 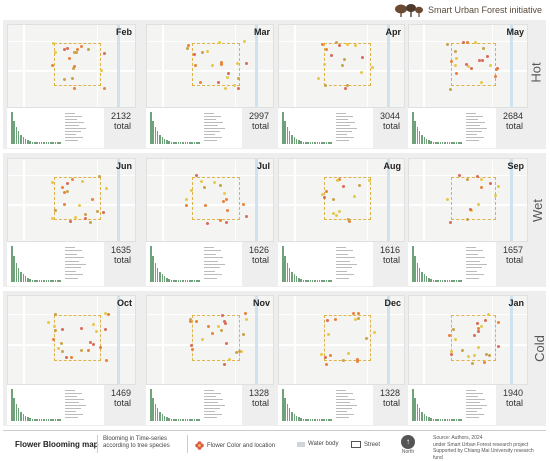 I want to click on river, so click(x=512, y=200).